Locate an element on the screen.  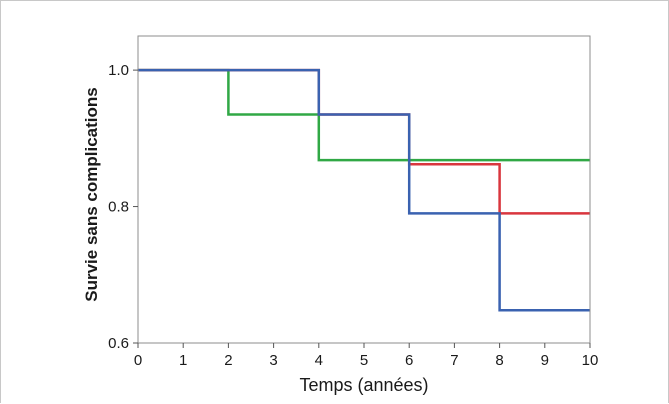
x-axis-ticks: 0 1 2 3 4 5 6 7 8 9 10 is located at coordinates (366, 356).